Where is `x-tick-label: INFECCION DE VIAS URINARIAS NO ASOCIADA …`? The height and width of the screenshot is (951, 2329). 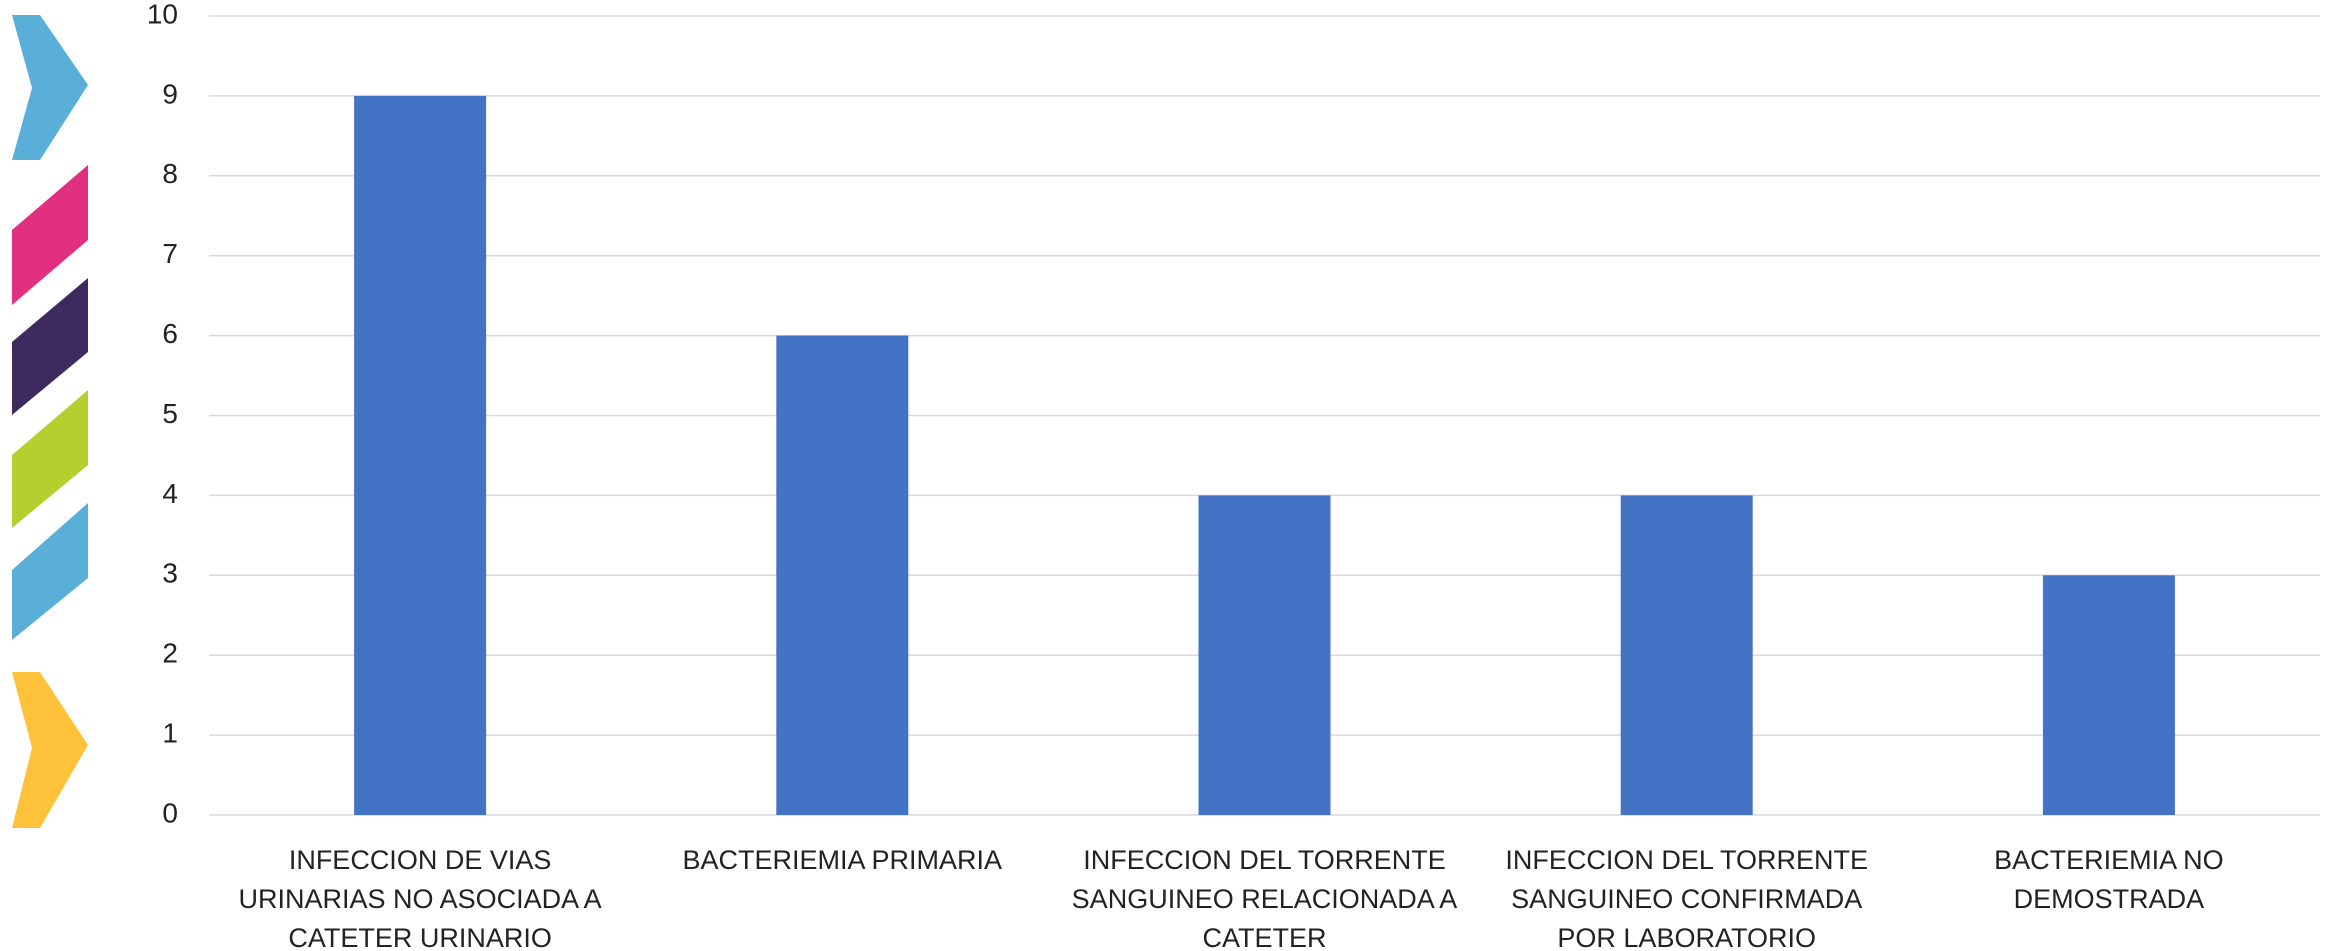 x-tick-label: INFECCION DE VIAS URINARIAS NO ASOCIADA … is located at coordinates (420, 898).